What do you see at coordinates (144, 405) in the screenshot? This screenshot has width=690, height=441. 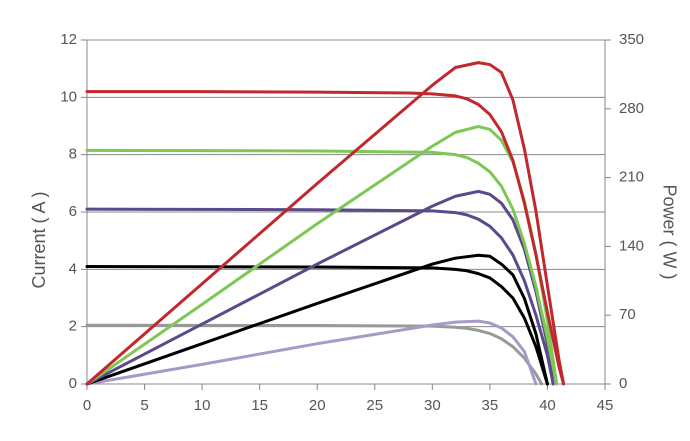 I see `x-tick-label: 5` at bounding box center [144, 405].